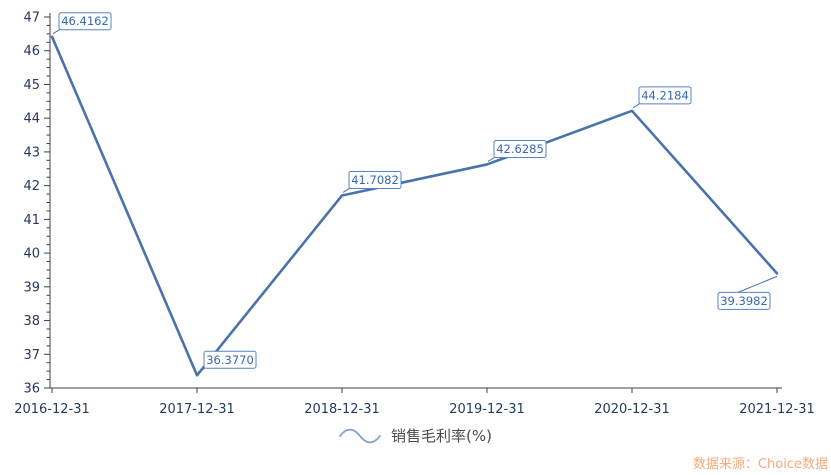  What do you see at coordinates (777, 409) in the screenshot?
I see `x-tick-label: 2021-12-31` at bounding box center [777, 409].